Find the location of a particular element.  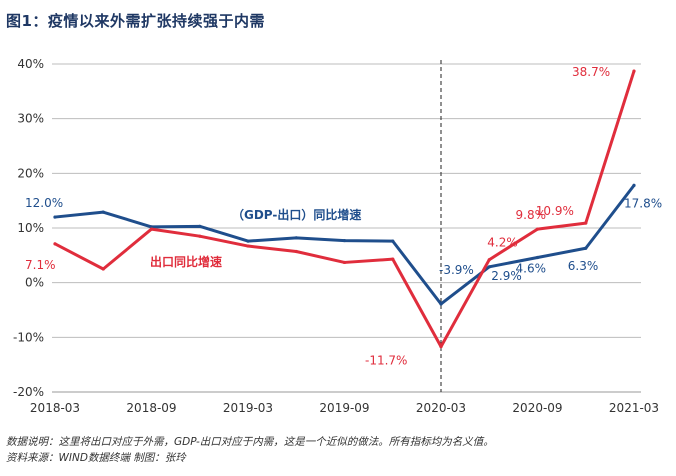

data-label: 12.0% is located at coordinates (44, 203).